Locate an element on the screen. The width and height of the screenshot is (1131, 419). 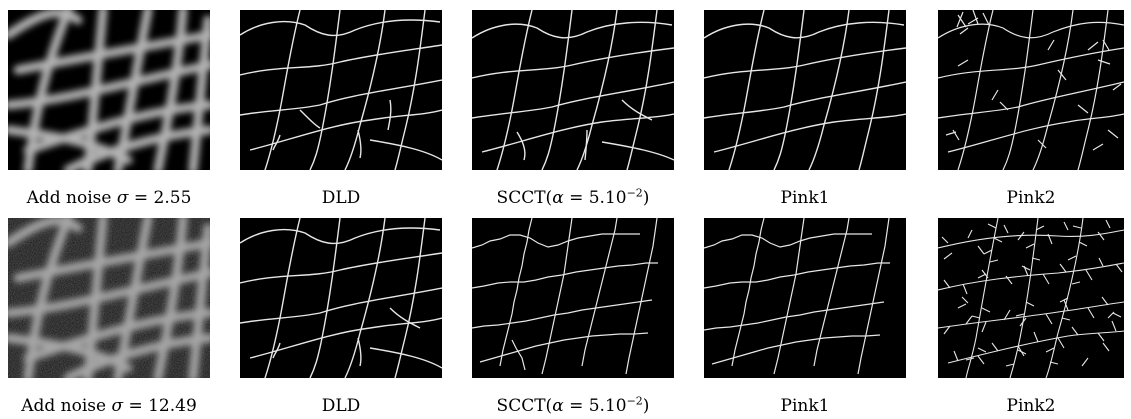
row1-pink2-image-svg is located at coordinates (1031, 90).